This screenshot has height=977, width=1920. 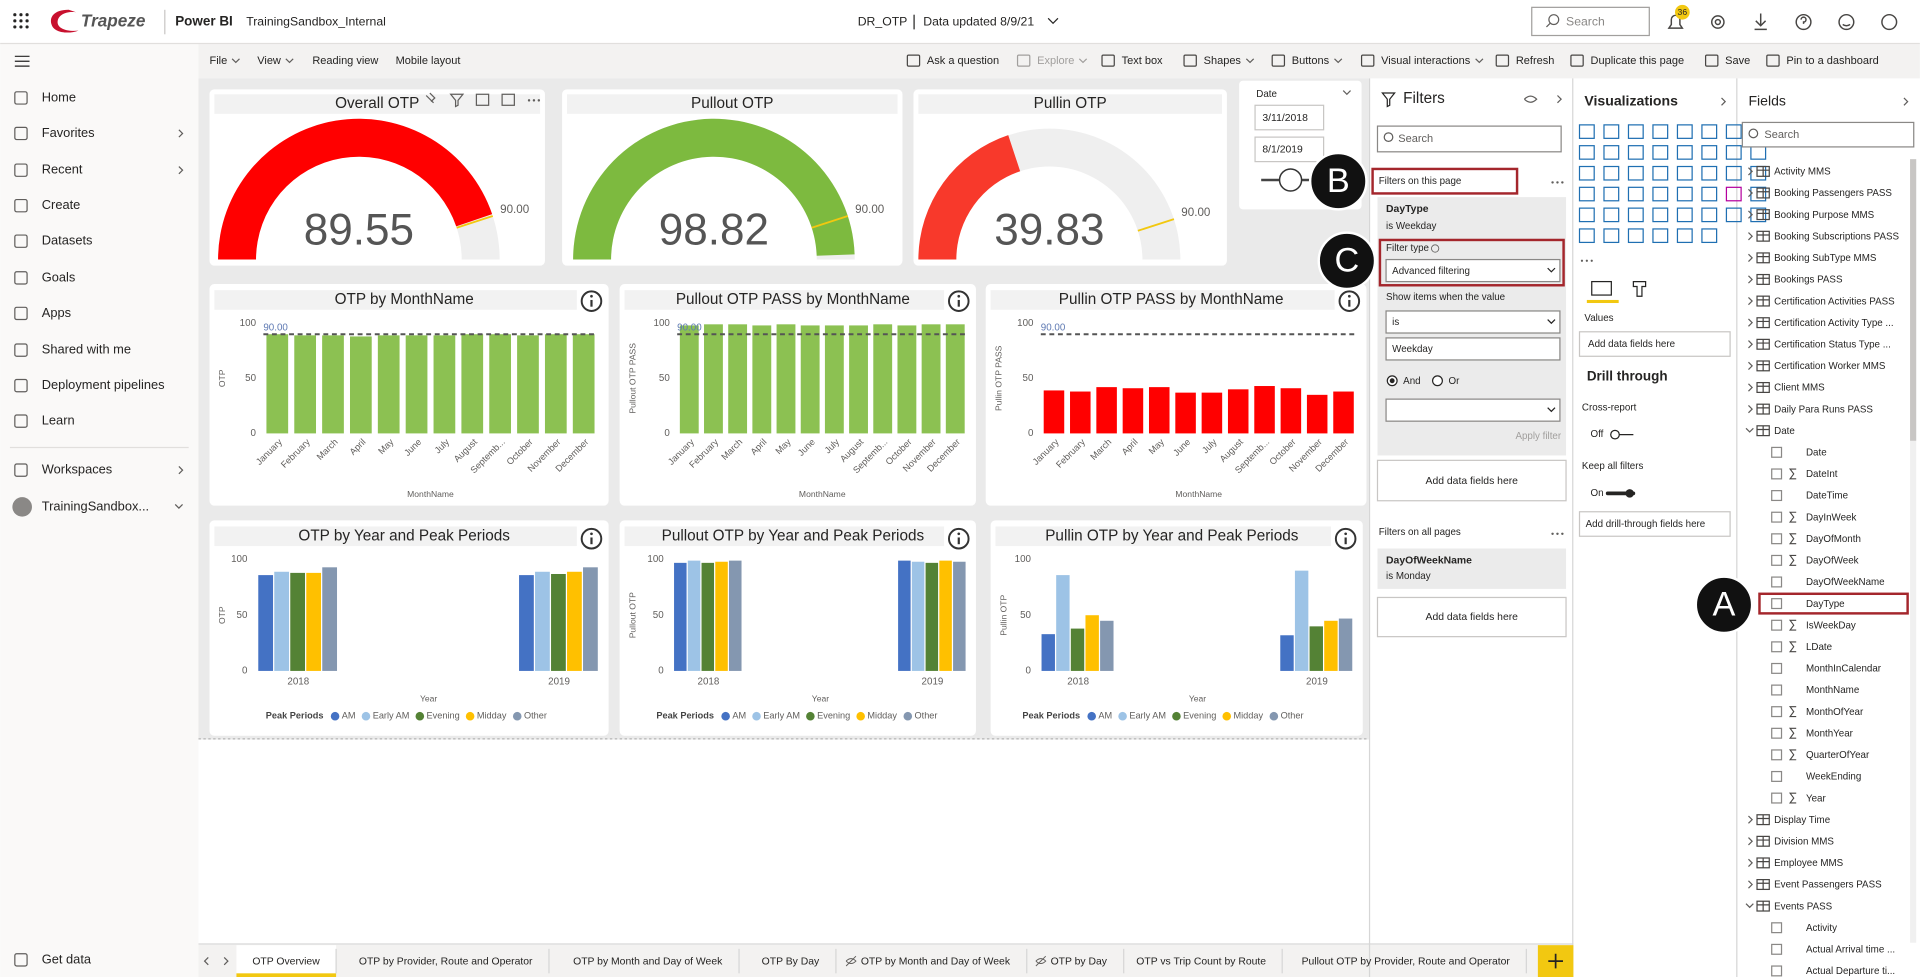 I want to click on table-name: Events PASS, so click(x=1803, y=906).